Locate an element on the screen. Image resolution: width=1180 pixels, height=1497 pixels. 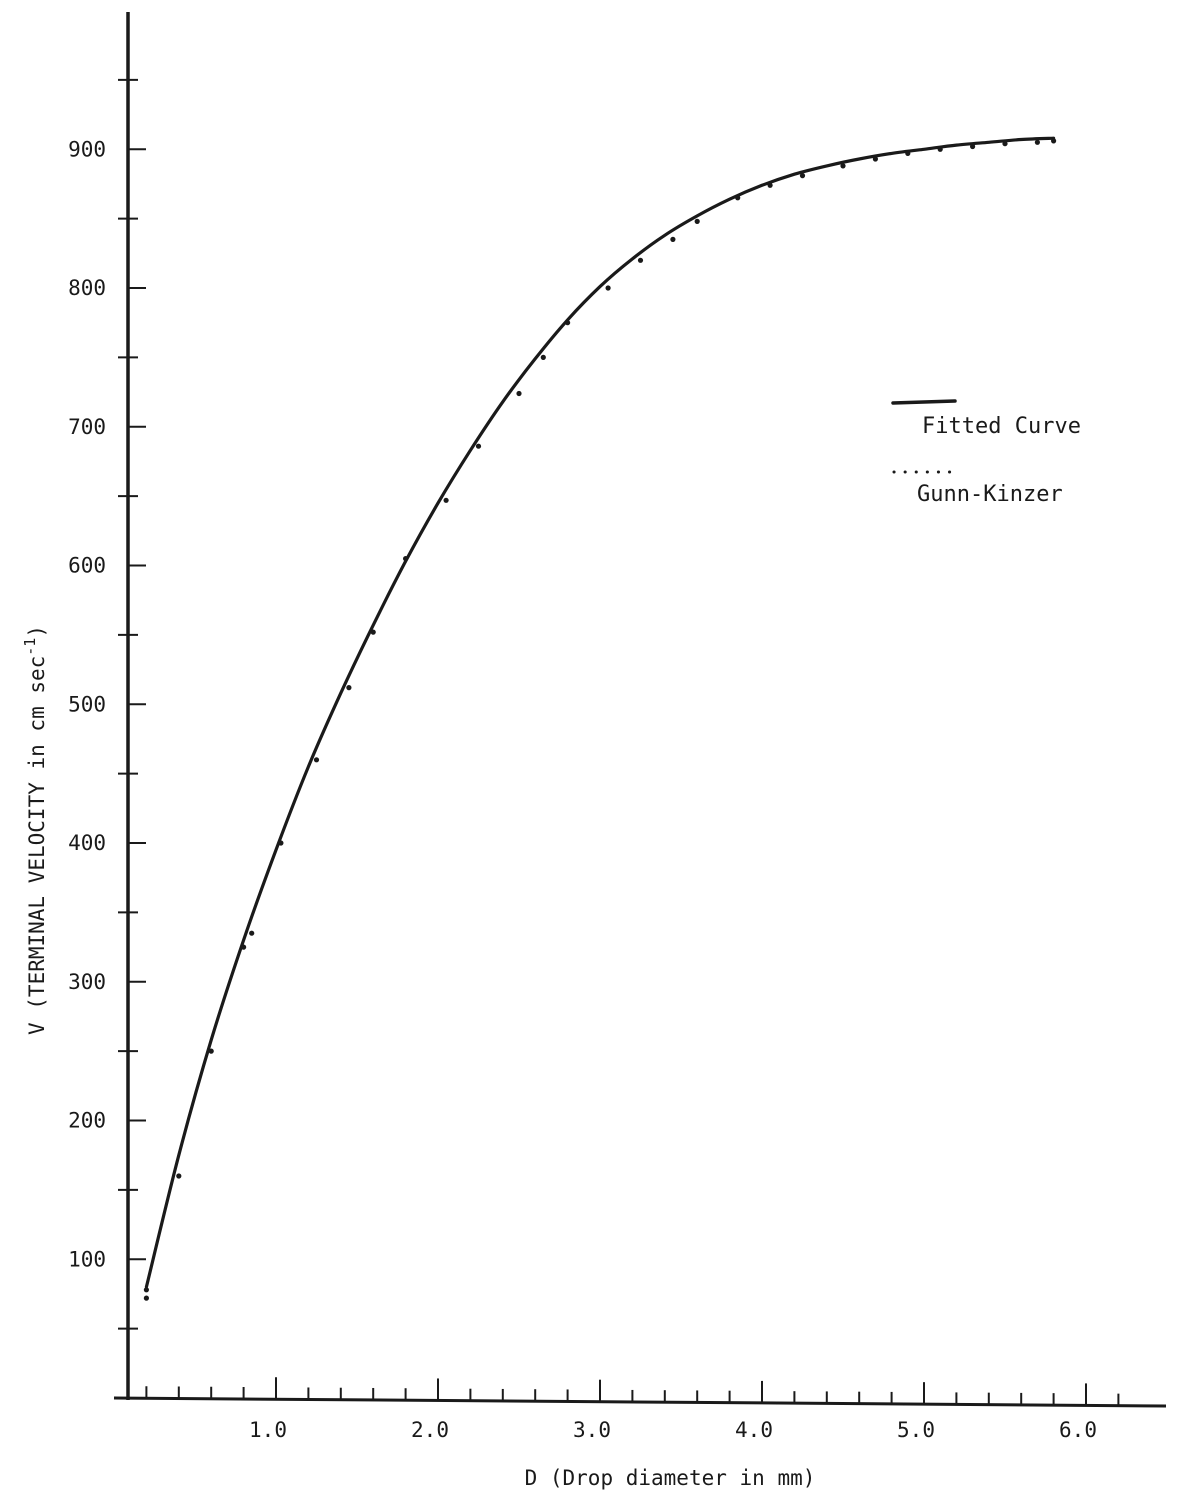
x-axis-line is located at coordinates (640, 1402).